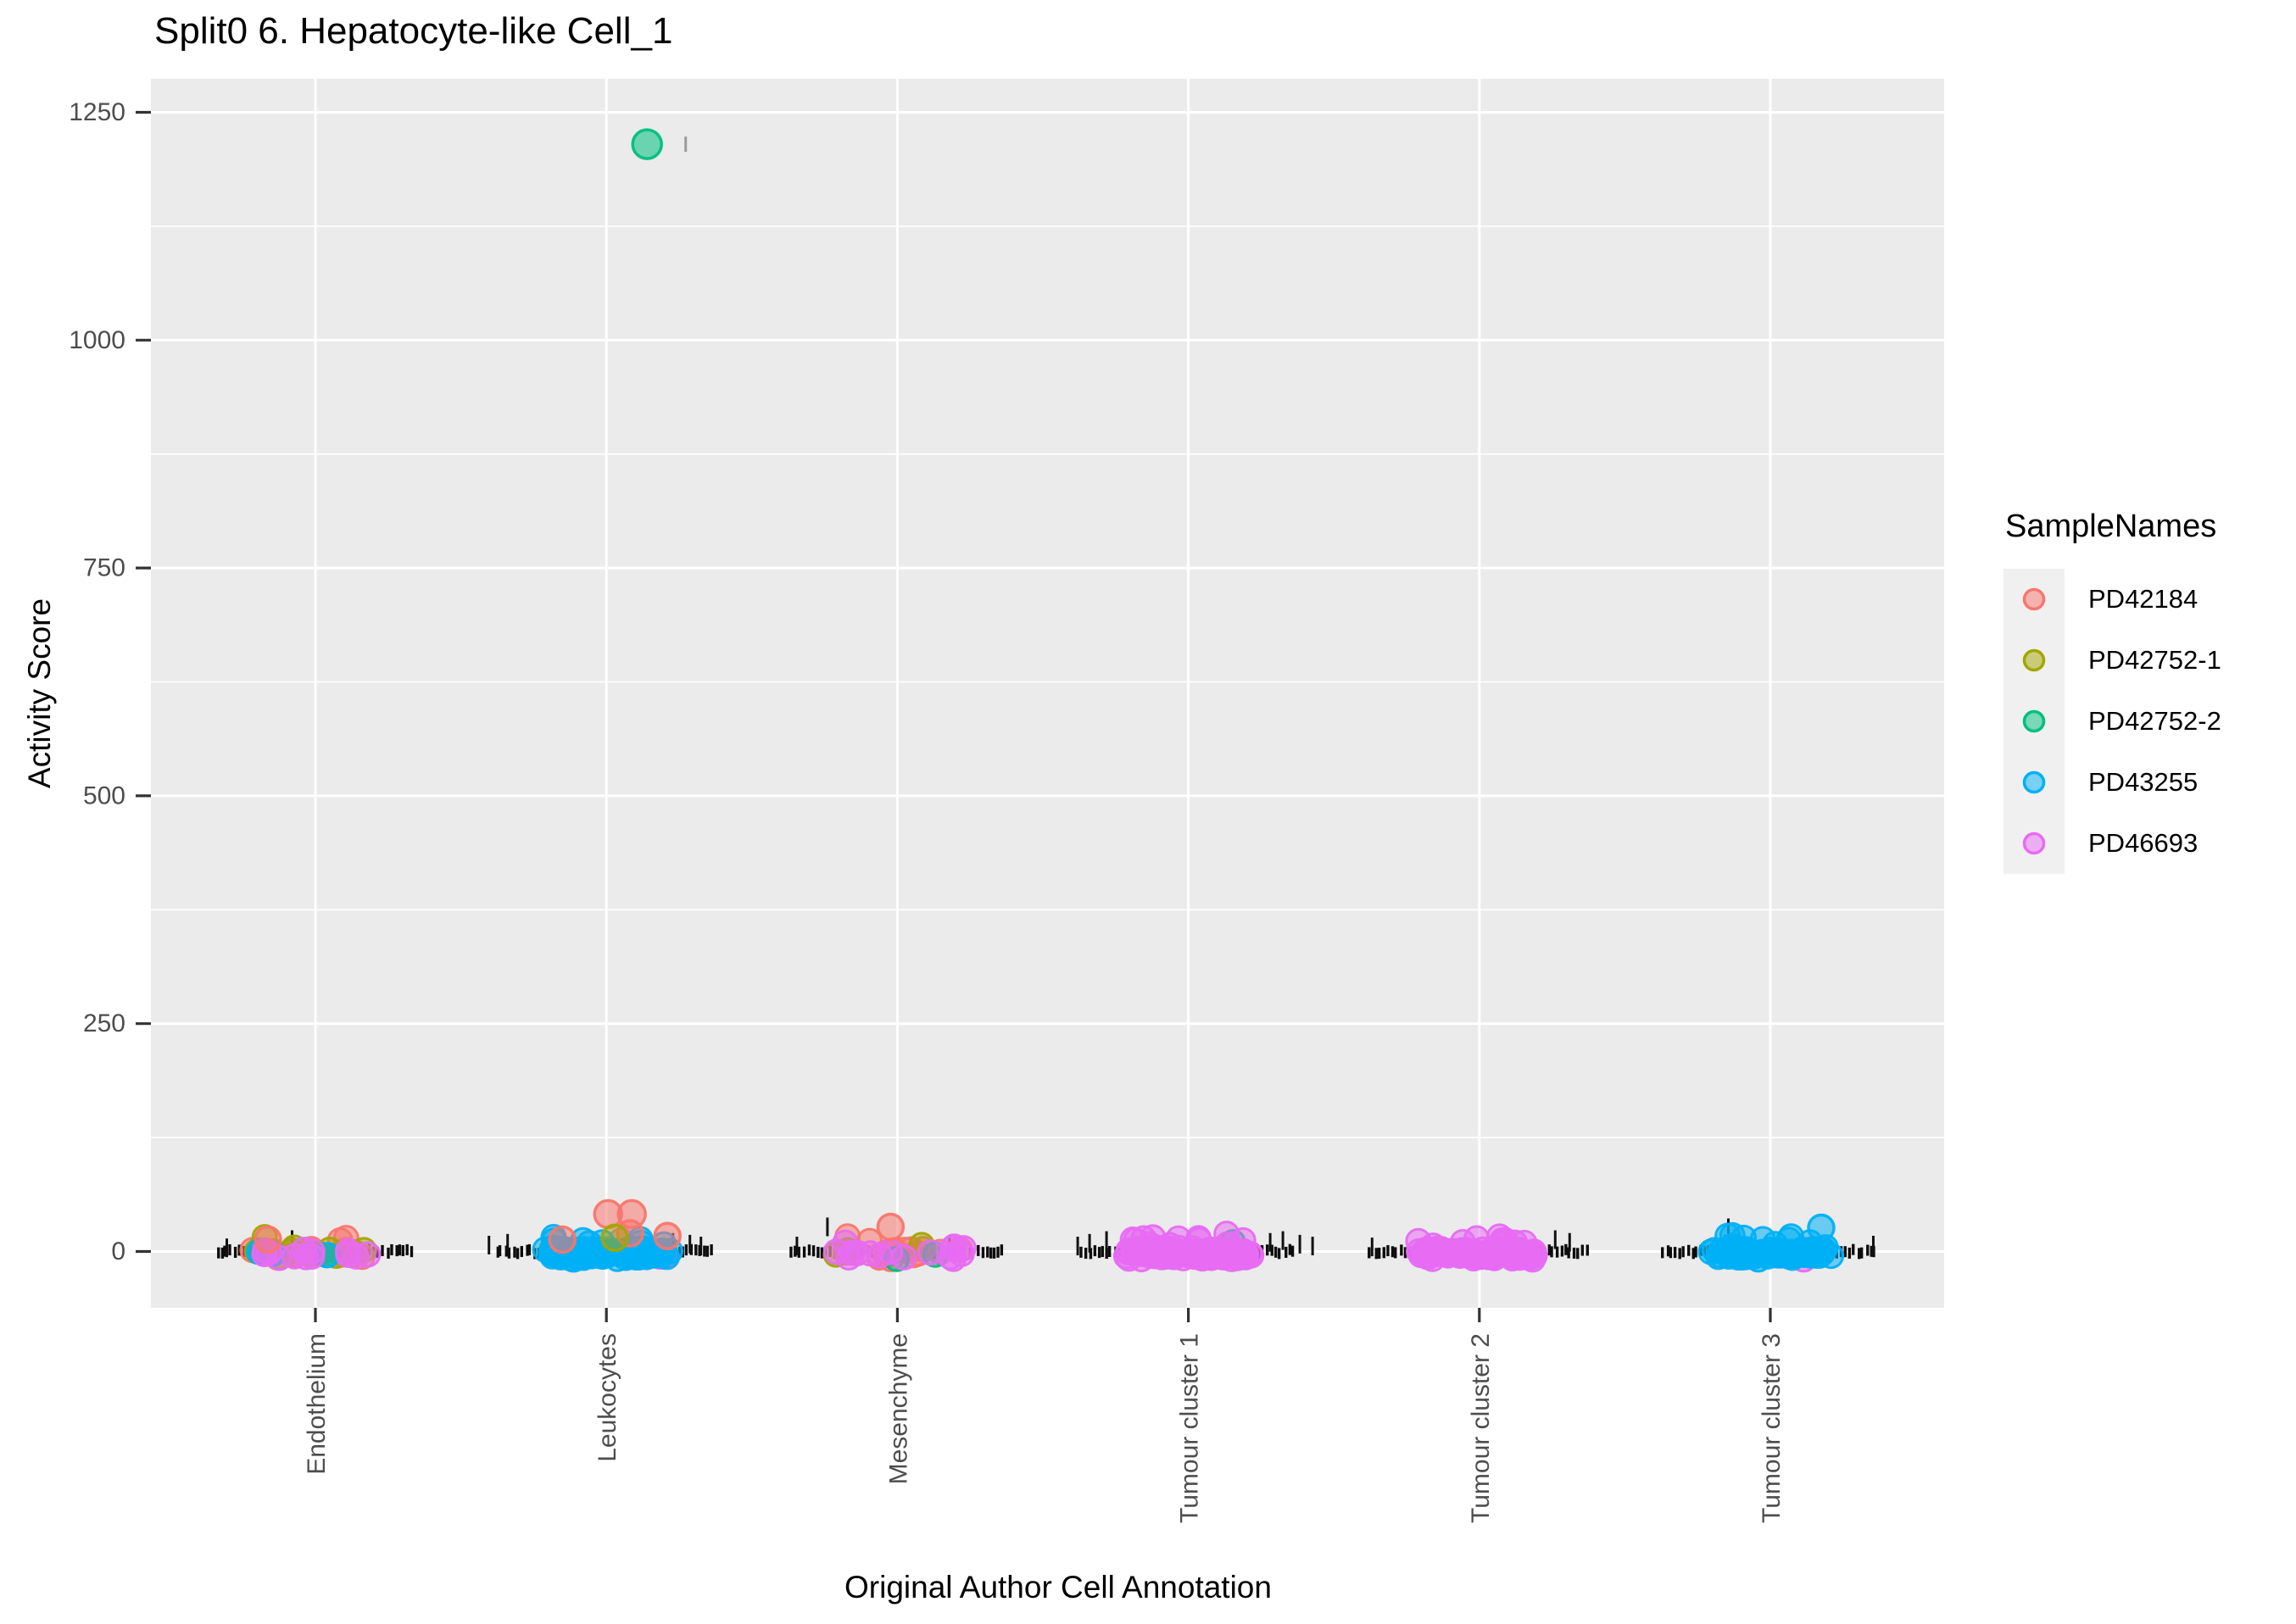 Image resolution: width=2296 pixels, height=1624 pixels. I want to click on legend-entry: PD46693, so click(2149, 844).